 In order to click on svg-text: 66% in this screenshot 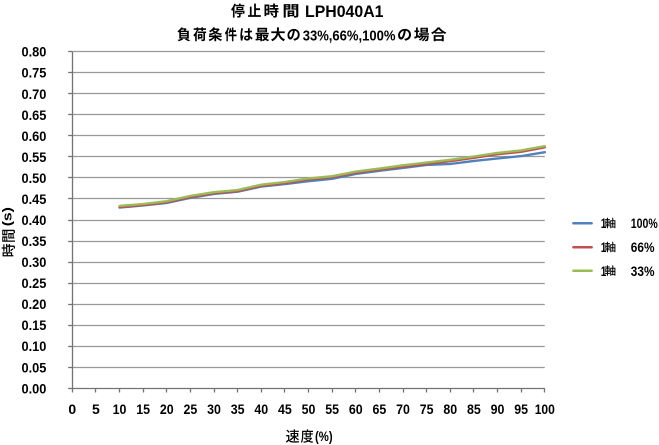, I will do `click(643, 247)`.